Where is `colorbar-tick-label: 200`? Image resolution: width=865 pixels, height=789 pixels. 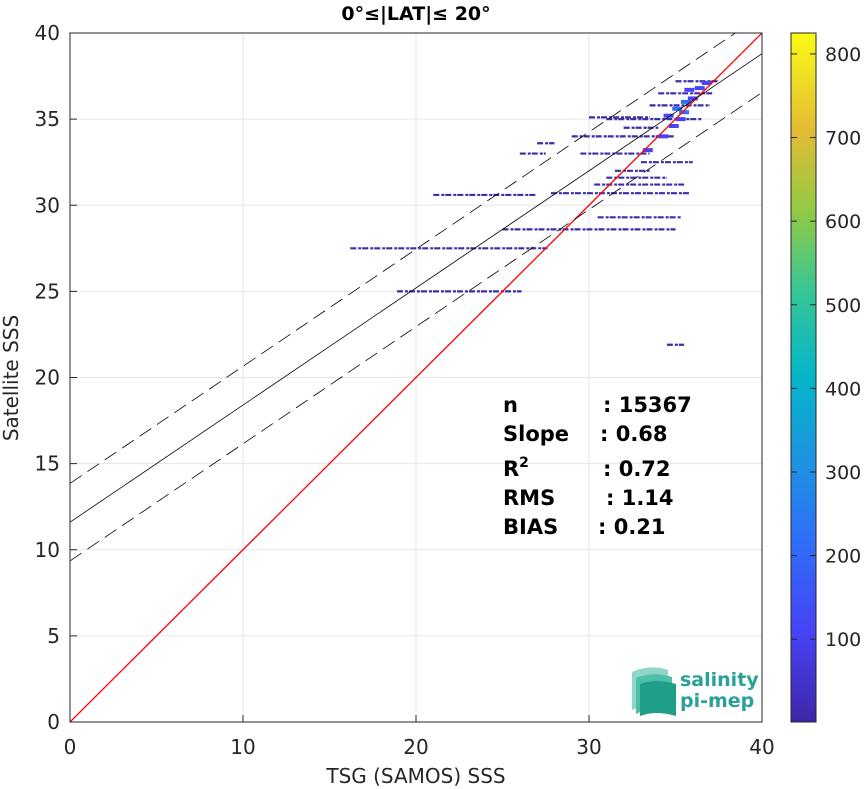
colorbar-tick-label: 200 is located at coordinates (843, 557).